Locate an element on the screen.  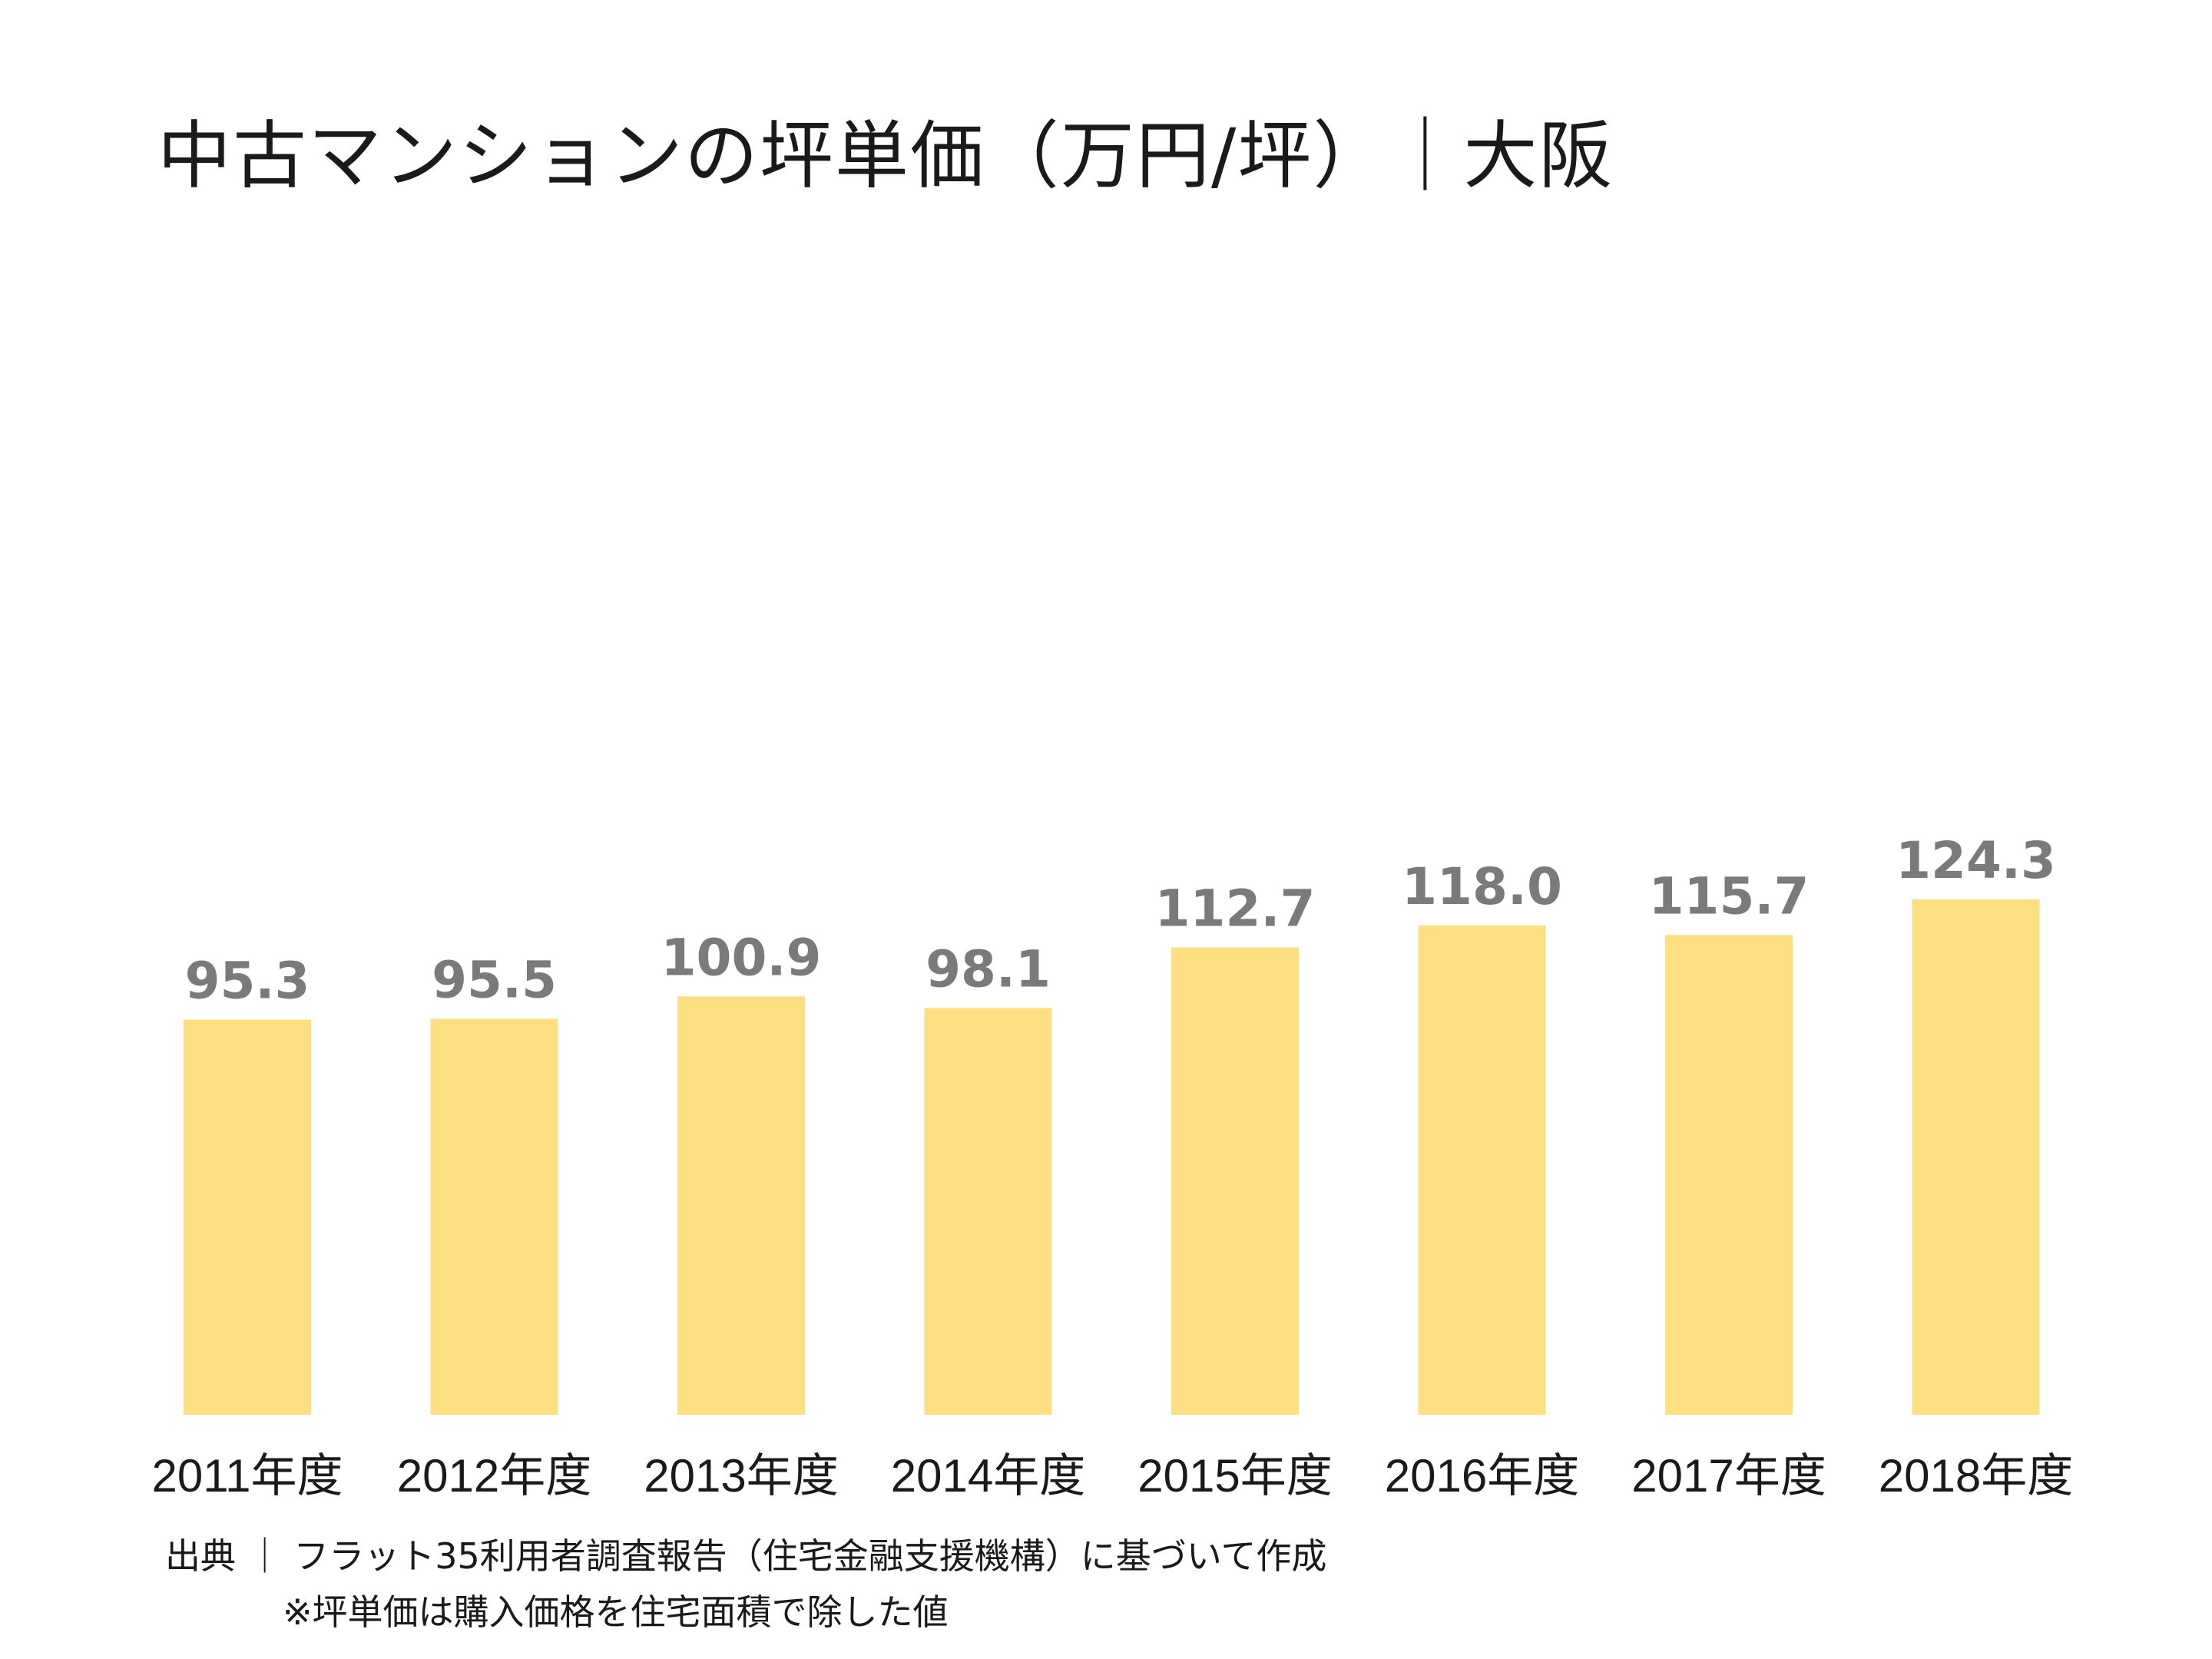
category-label: 2018年度 is located at coordinates (1976, 1476).